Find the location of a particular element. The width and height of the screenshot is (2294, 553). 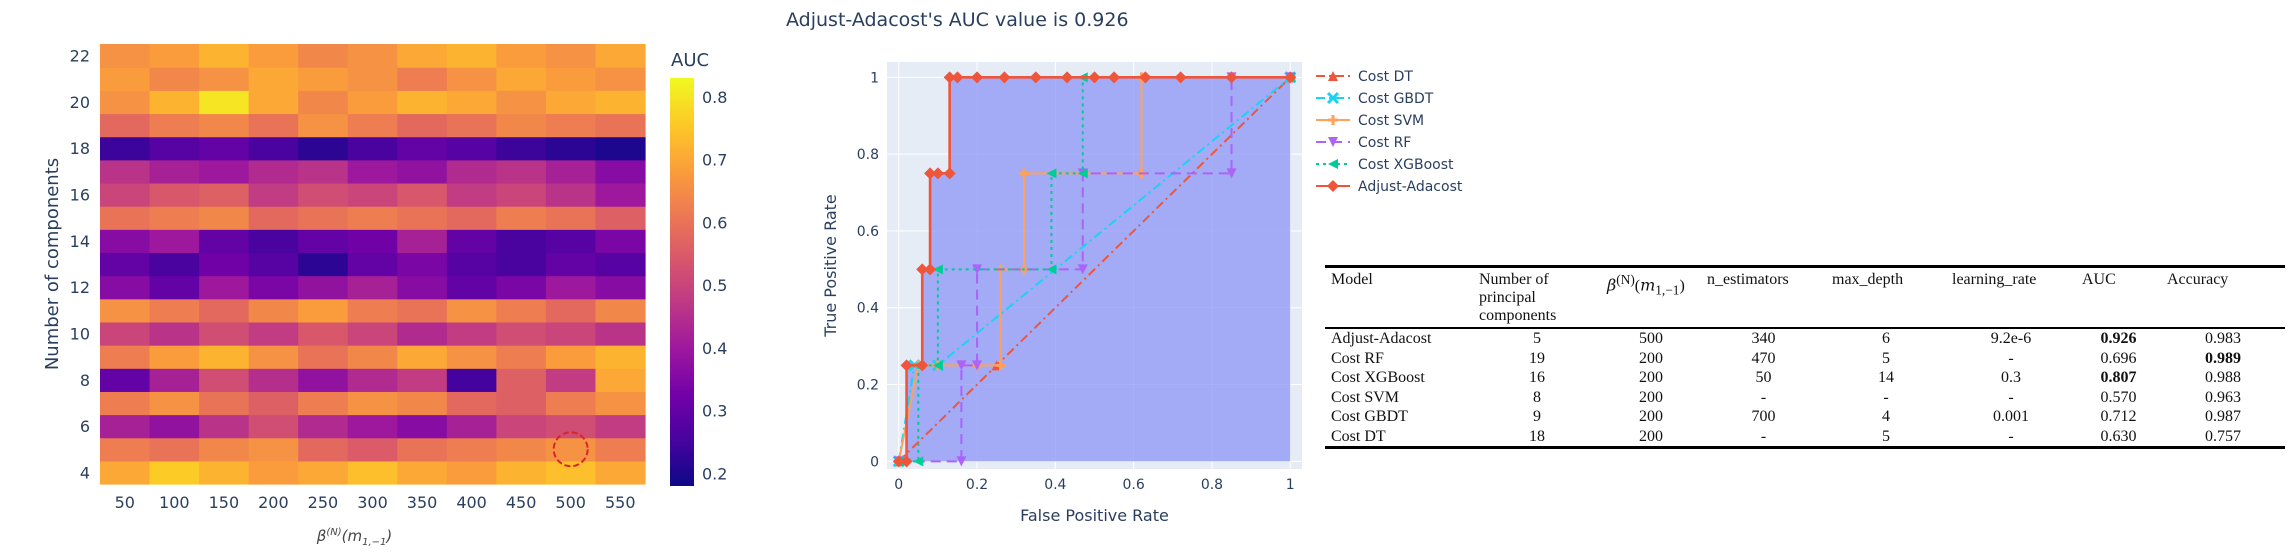

table-cell: 6 is located at coordinates (1886, 338).